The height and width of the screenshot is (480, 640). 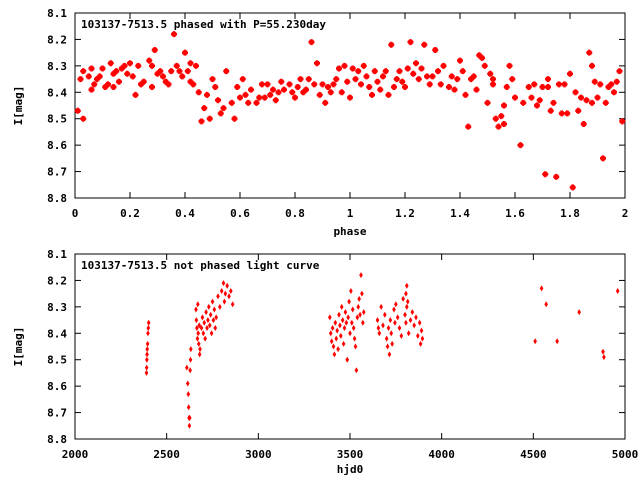 What do you see at coordinates (625, 454) in the screenshot?
I see `x-tick-label: 5000` at bounding box center [625, 454].